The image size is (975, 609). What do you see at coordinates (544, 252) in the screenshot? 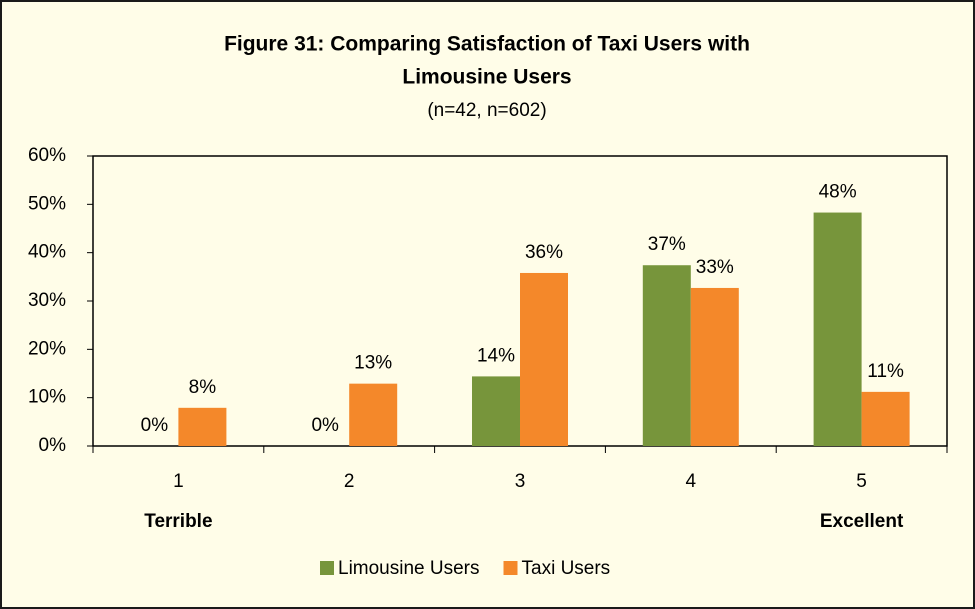
I see `data-label: 36%` at bounding box center [544, 252].